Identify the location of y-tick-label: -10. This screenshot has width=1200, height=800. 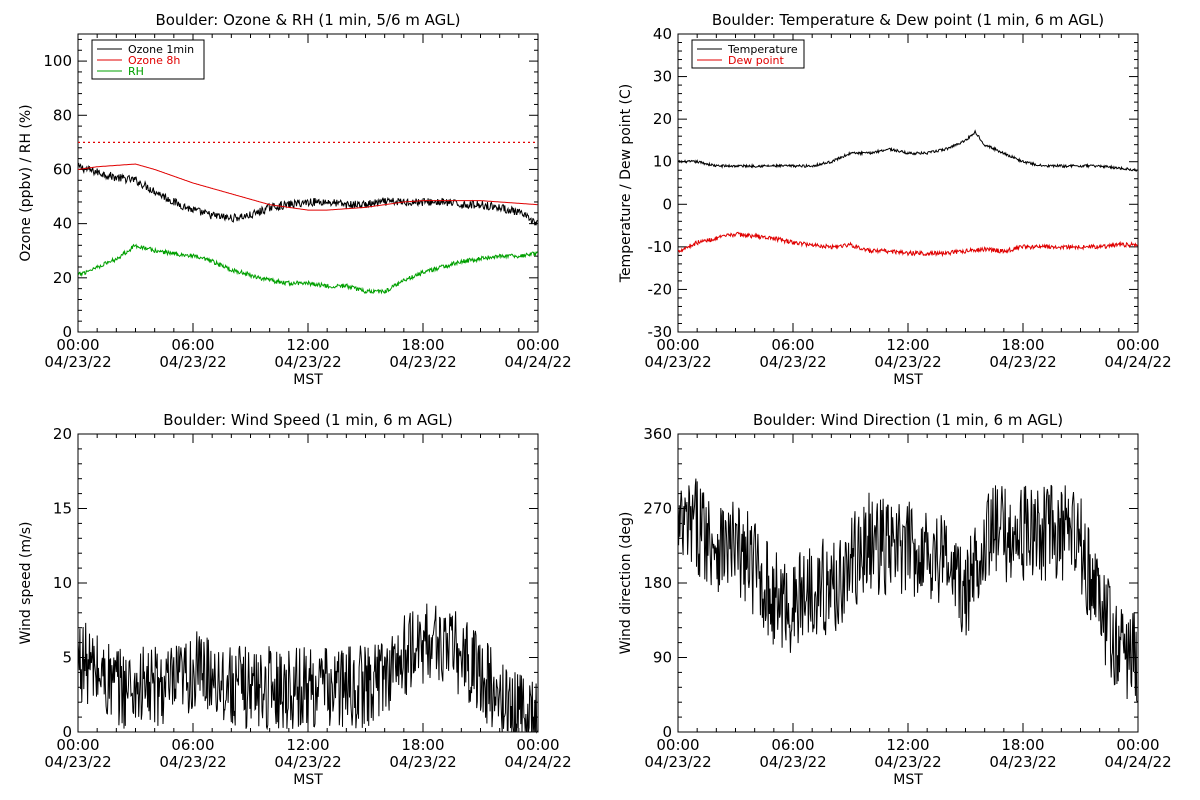
(660, 247).